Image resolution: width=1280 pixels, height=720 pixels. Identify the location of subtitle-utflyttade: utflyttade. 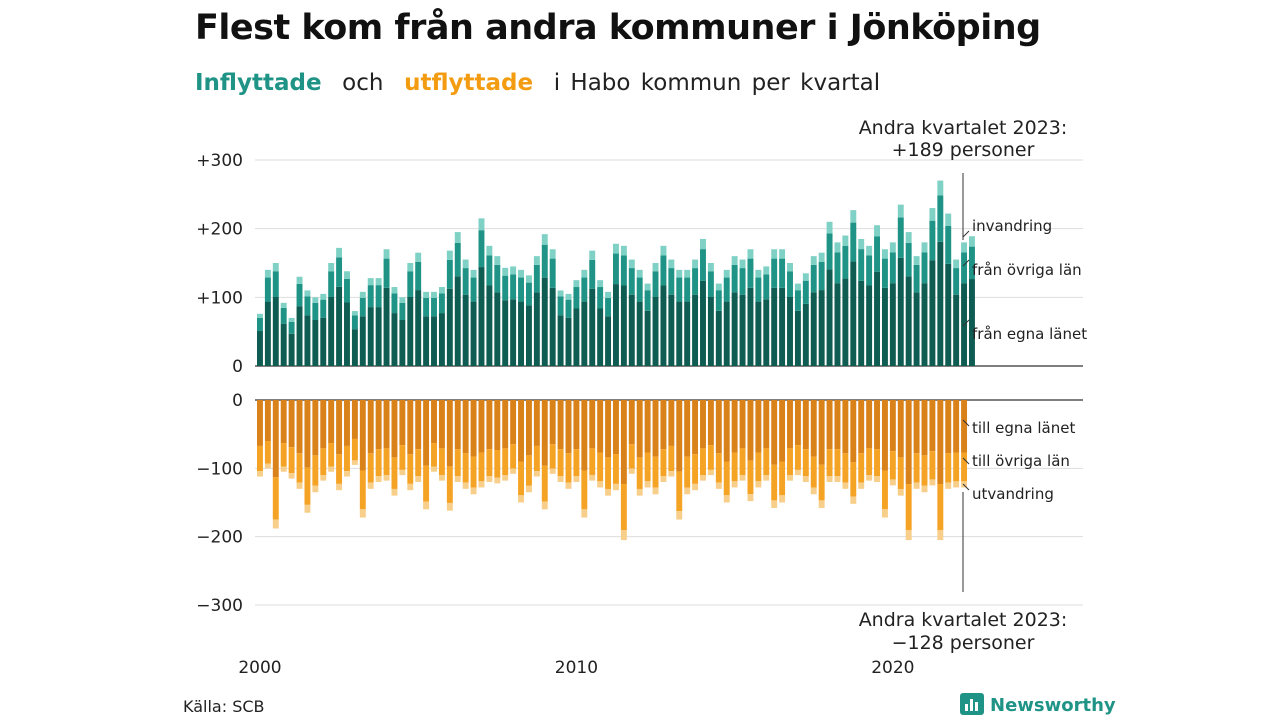
(469, 83).